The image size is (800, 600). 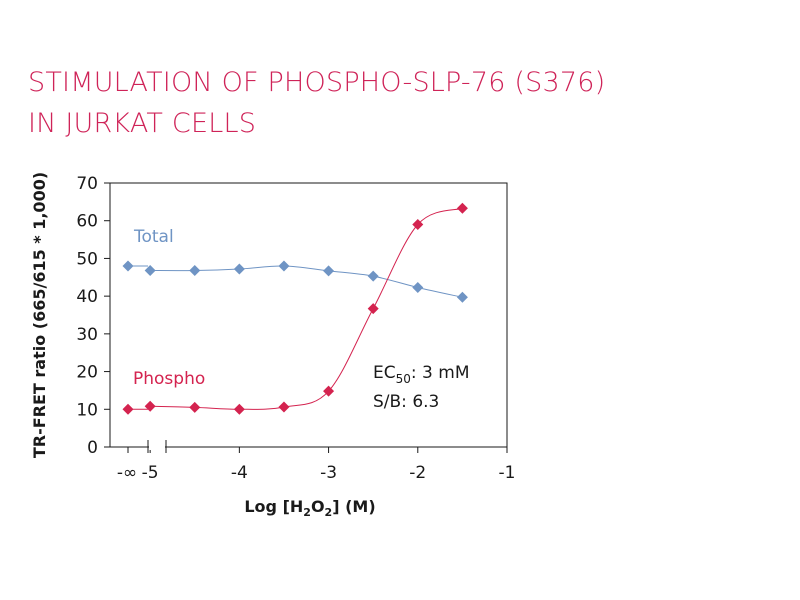 I want to click on total-data-point-zero-dose, so click(x=128, y=266).